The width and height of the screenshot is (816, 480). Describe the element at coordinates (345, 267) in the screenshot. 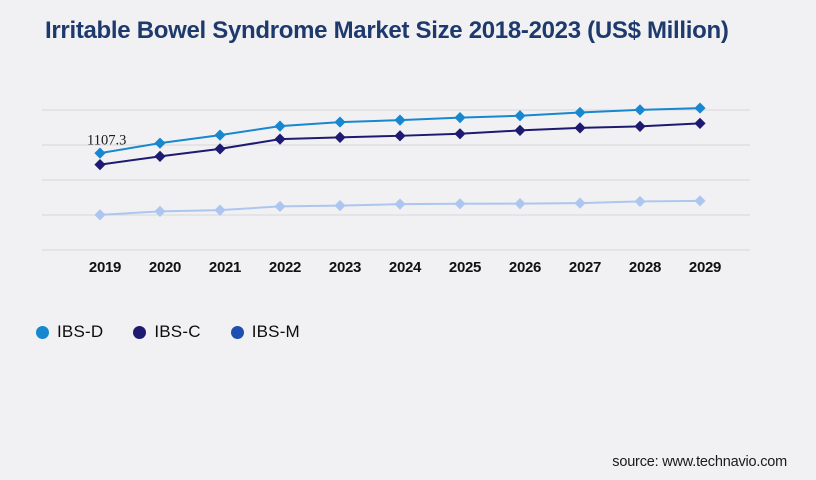

I see `x-axis-label: 2023` at that location.